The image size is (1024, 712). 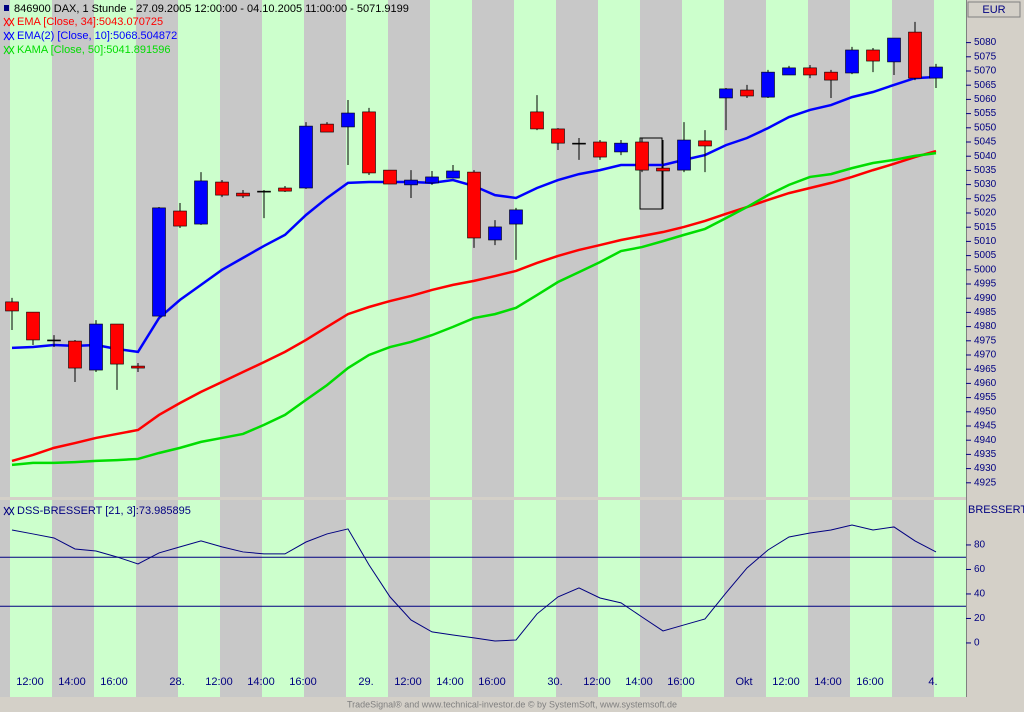 I want to click on y-tick-label: 5070, so click(x=985, y=71).